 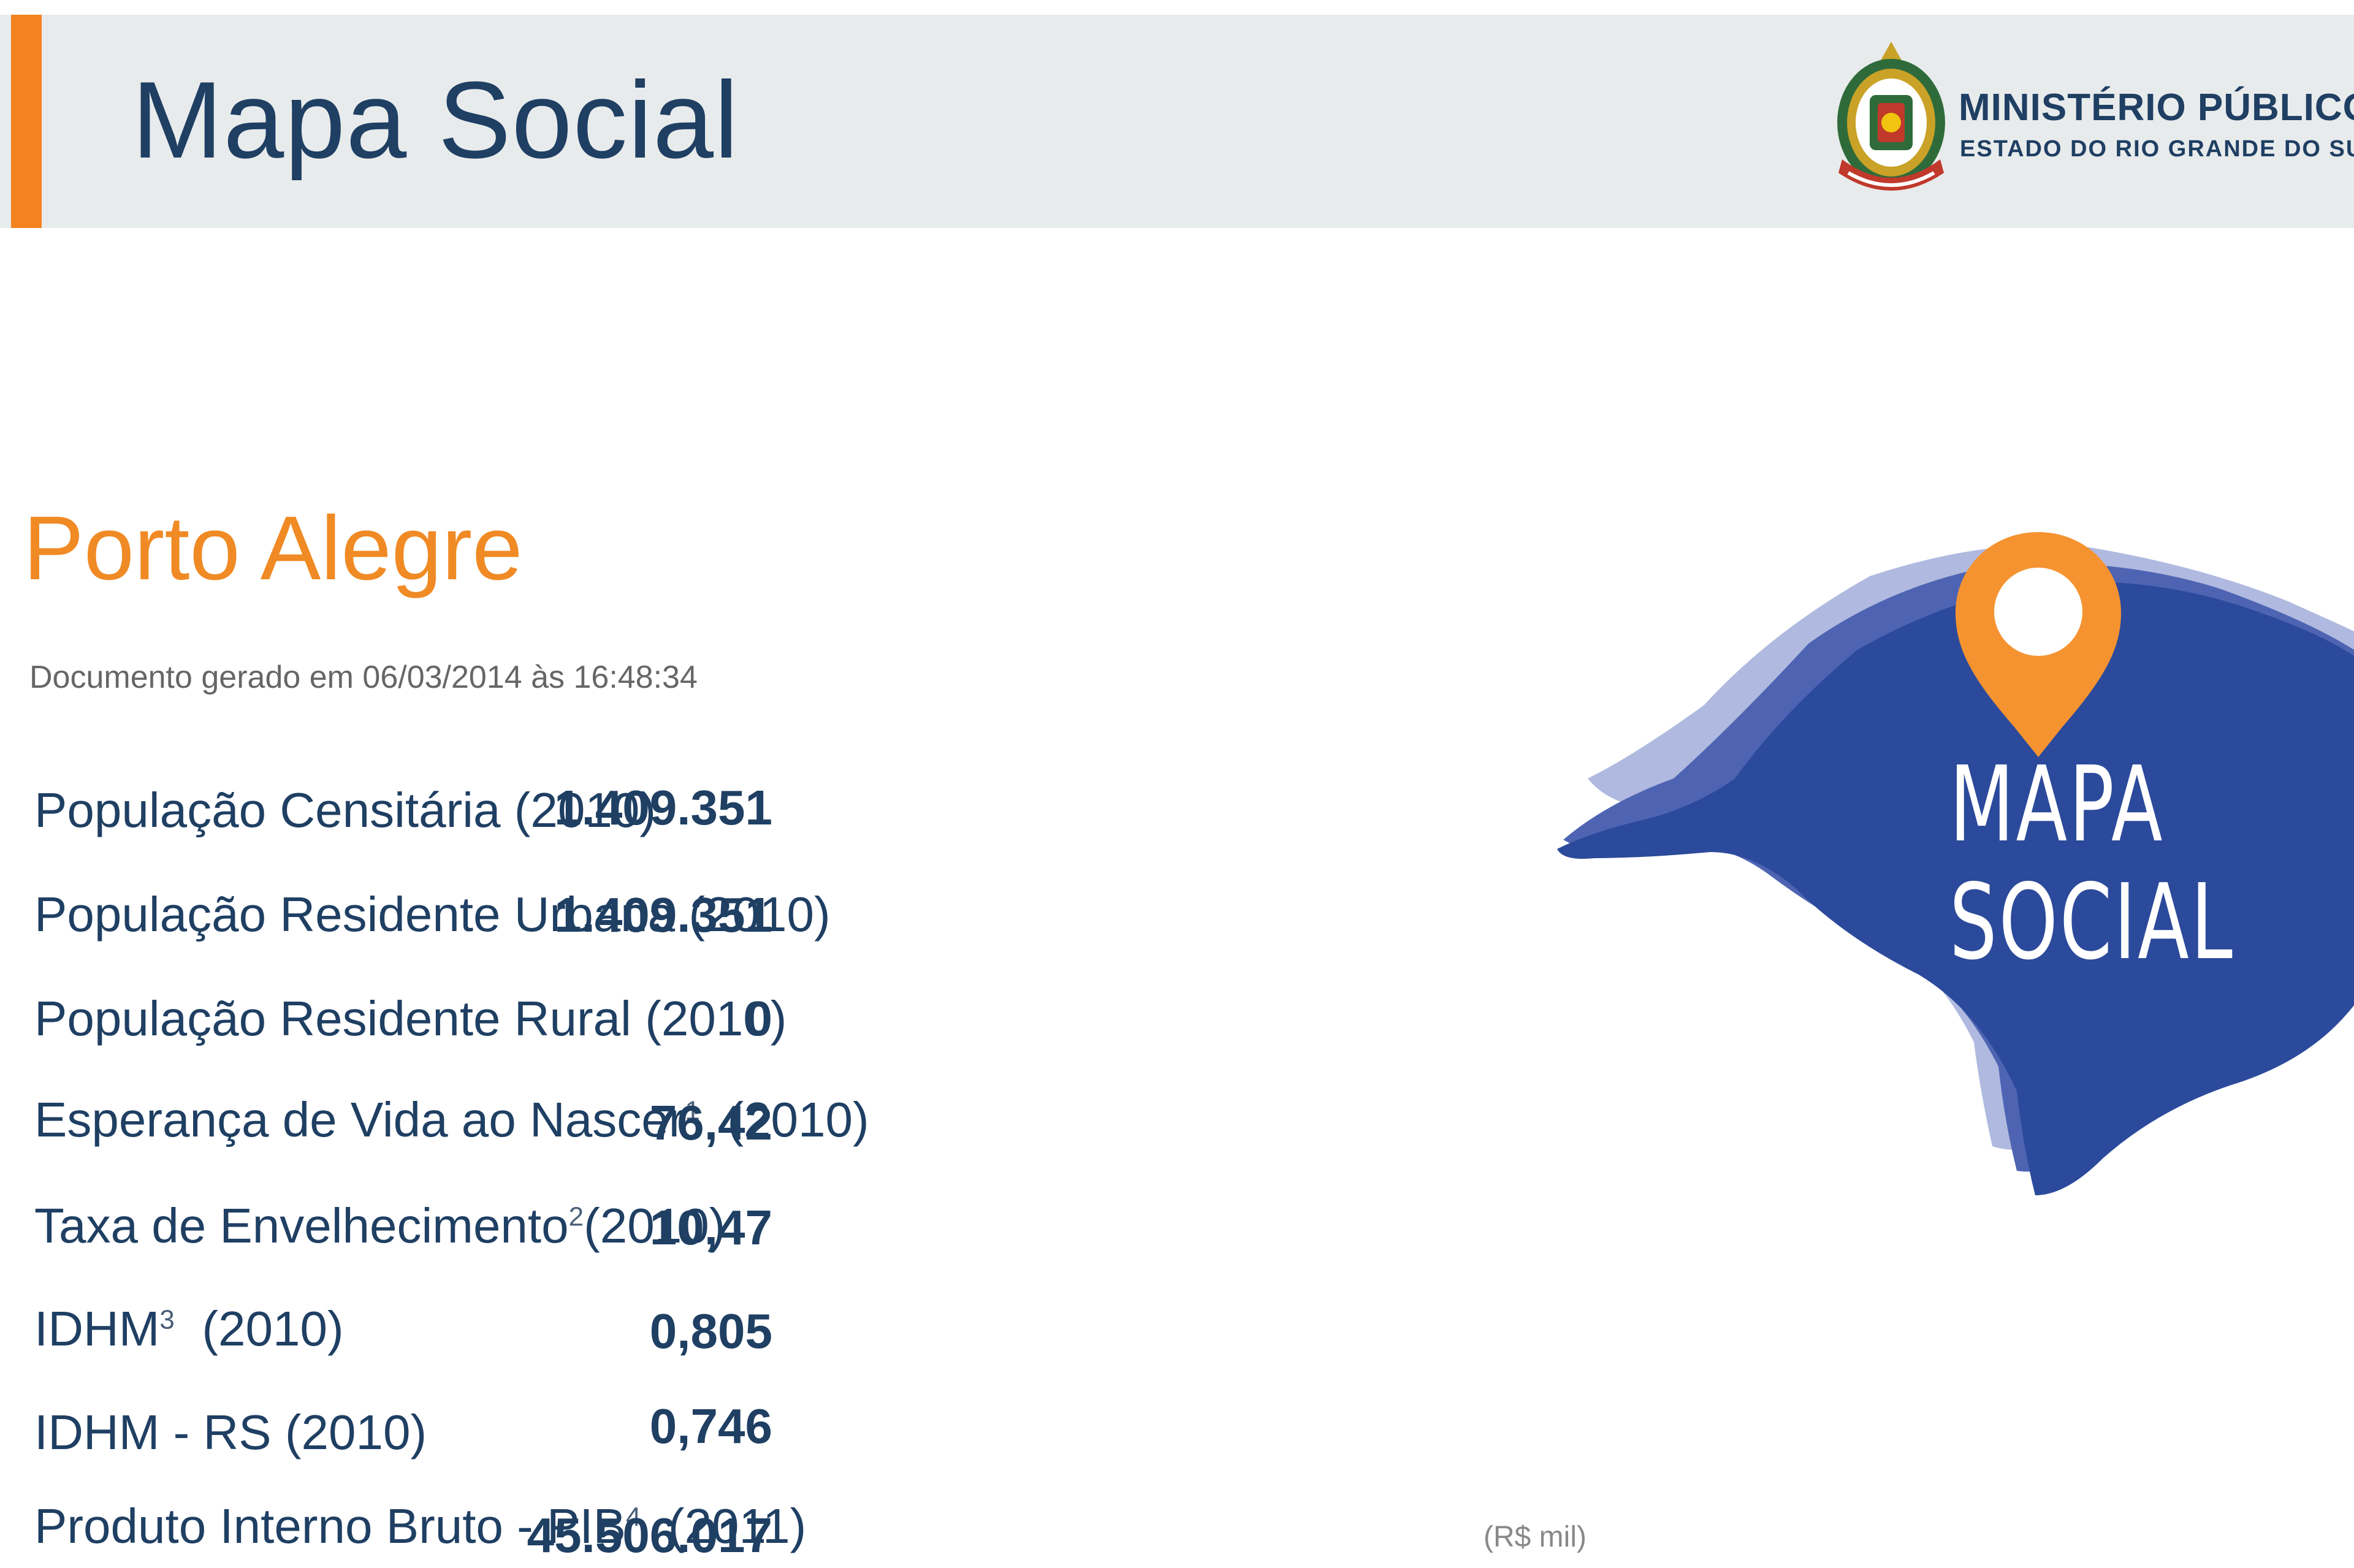 I want to click on stat-value: 45.506.017, so click(x=649, y=1535).